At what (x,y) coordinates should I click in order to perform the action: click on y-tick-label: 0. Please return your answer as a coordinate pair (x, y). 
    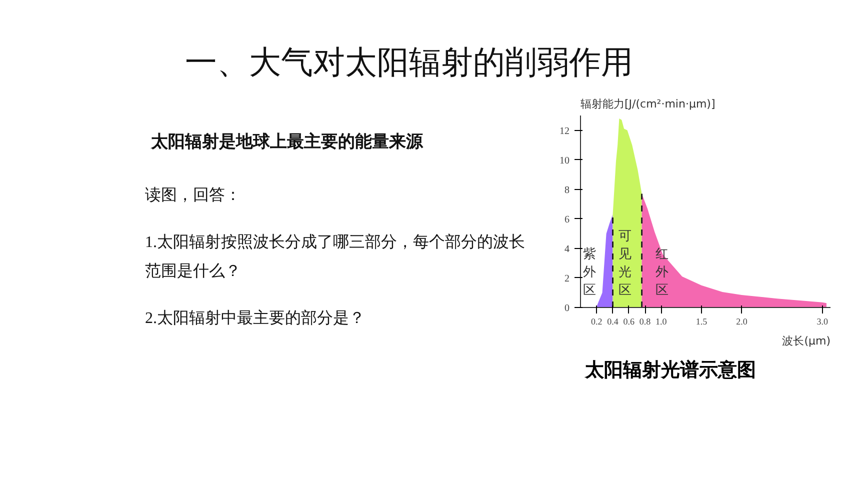
    Looking at the image, I should click on (567, 308).